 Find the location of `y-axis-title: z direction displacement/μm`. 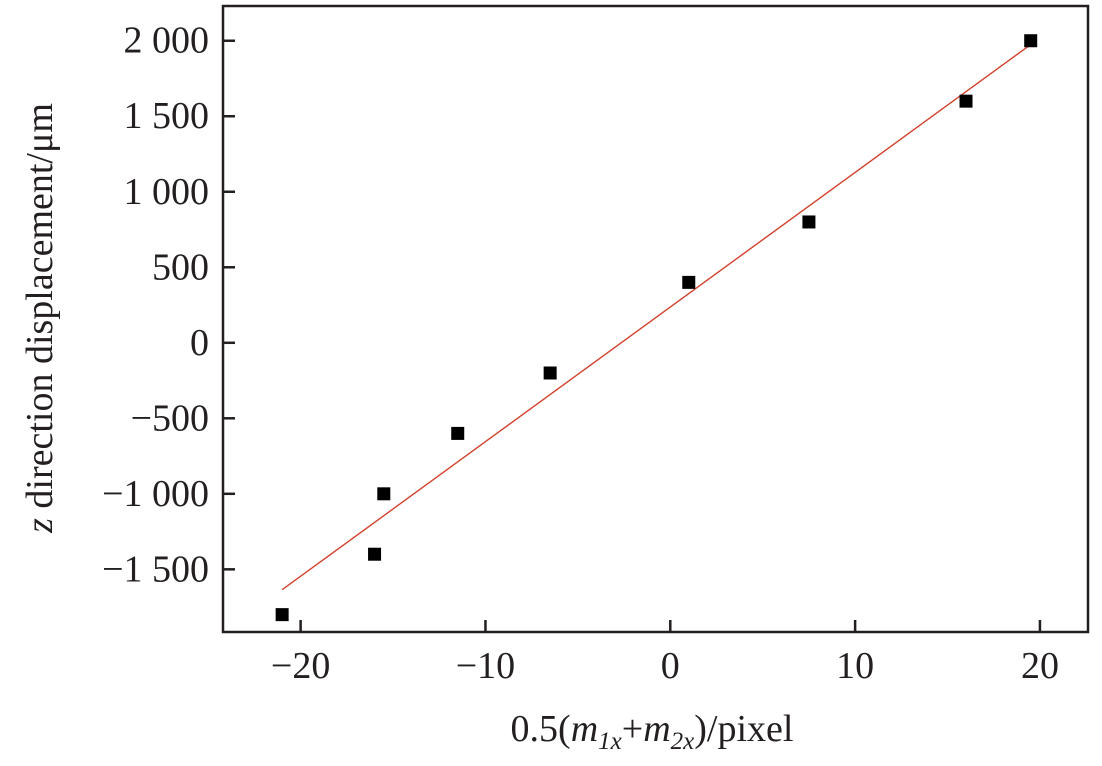

y-axis-title: z direction displacement/μm is located at coordinates (40, 318).